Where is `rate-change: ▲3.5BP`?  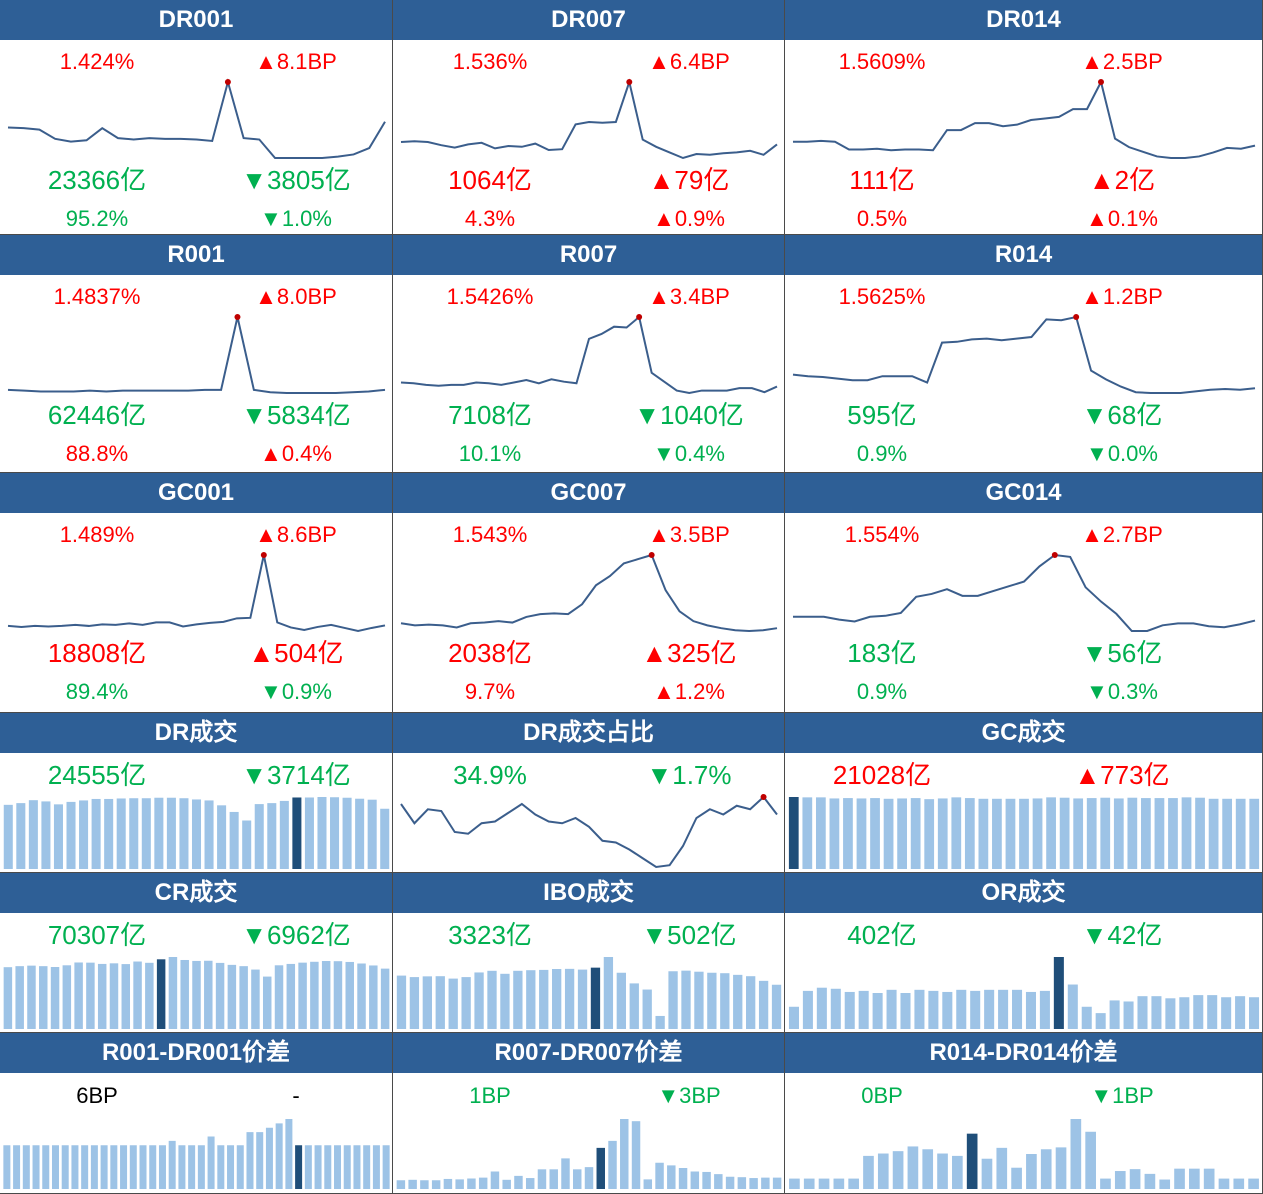 rate-change: ▲3.5BP is located at coordinates (689, 534).